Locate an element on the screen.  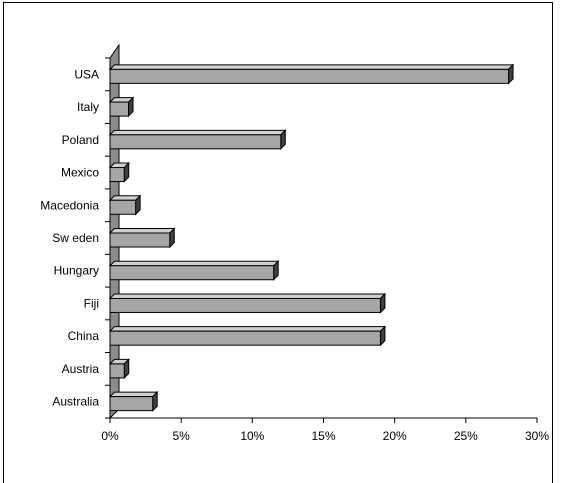
category-label: Sw eden is located at coordinates (75, 238).